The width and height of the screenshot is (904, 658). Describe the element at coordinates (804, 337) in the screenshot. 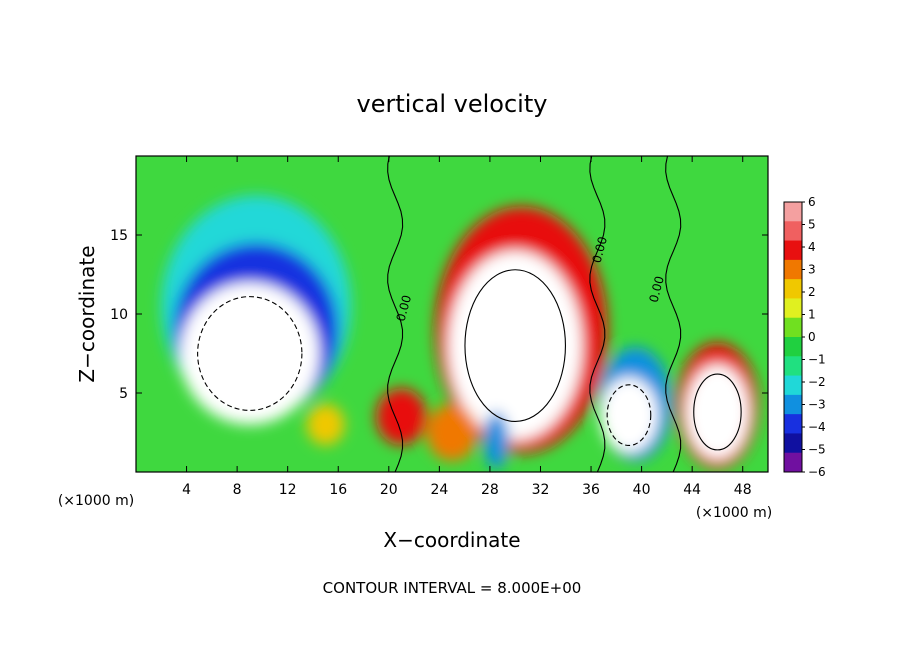

I see `colorbar: 6 5 4 3 2 1 0 −1 −2 −3 −4 −5 −6` at that location.